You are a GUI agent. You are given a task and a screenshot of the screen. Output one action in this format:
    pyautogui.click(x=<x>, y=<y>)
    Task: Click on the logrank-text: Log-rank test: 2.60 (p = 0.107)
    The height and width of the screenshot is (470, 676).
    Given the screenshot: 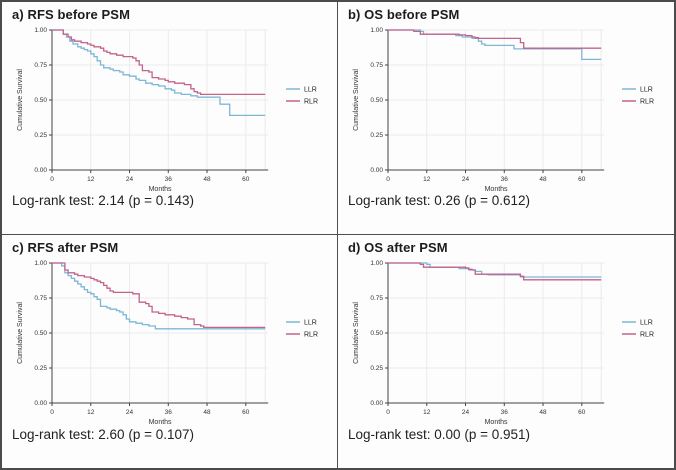 What is the action you would take?
    pyautogui.click(x=103, y=434)
    